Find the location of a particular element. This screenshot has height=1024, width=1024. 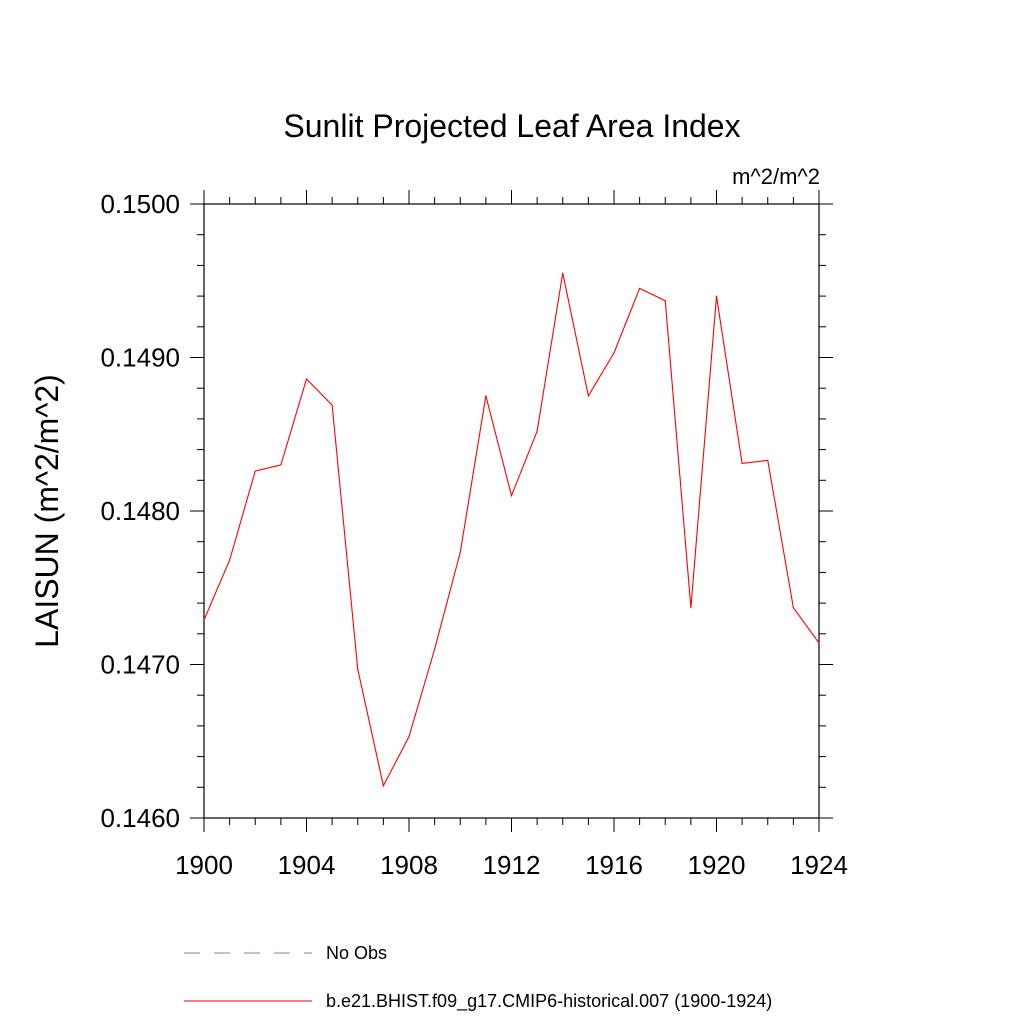

legend-label-no-obs: No Obs is located at coordinates (356, 953).